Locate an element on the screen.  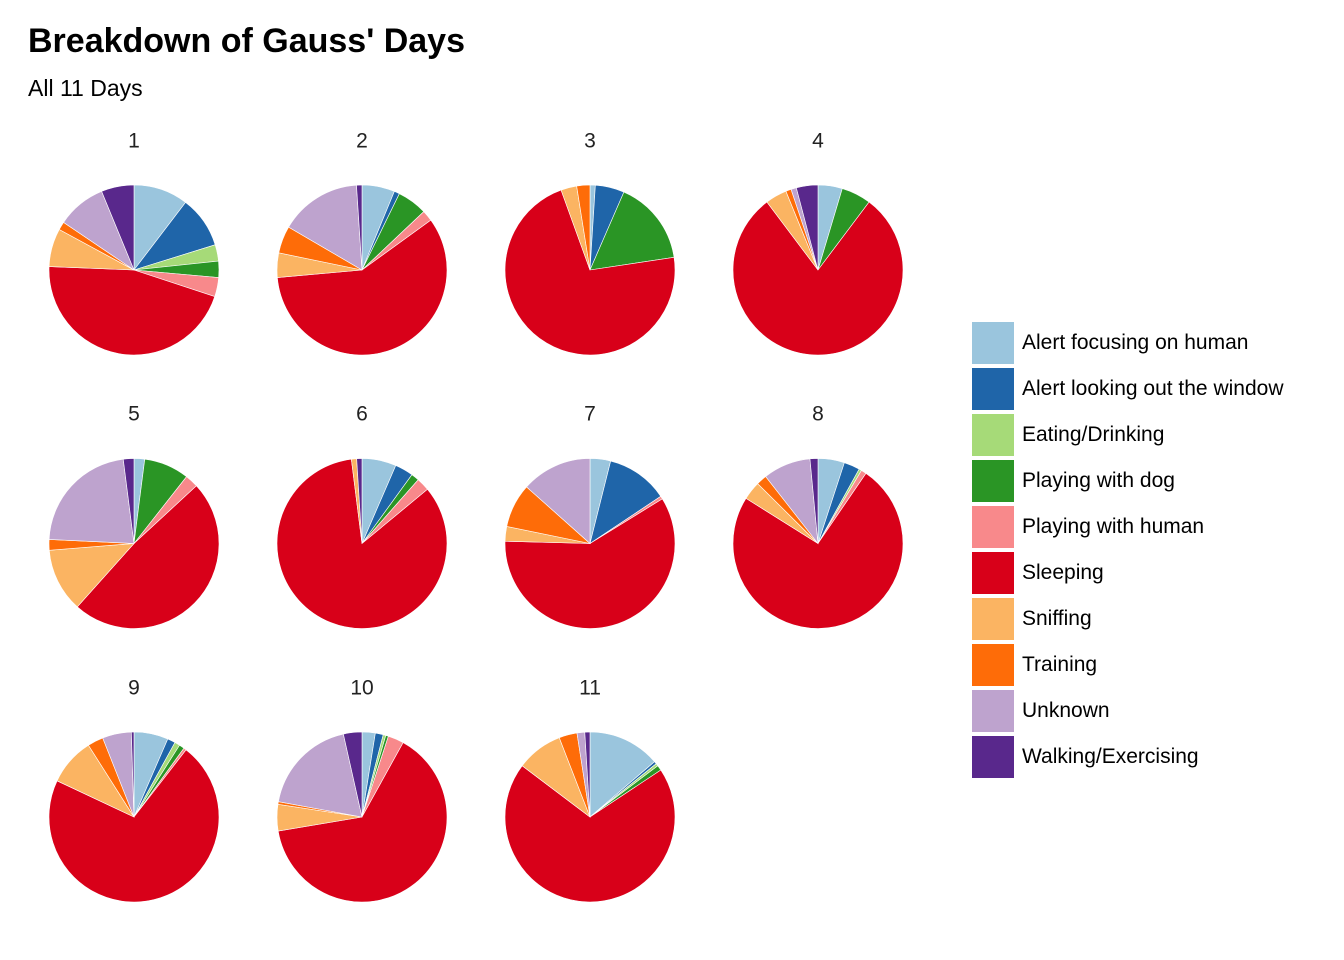
legend-label: Sniffing is located at coordinates (1057, 618).